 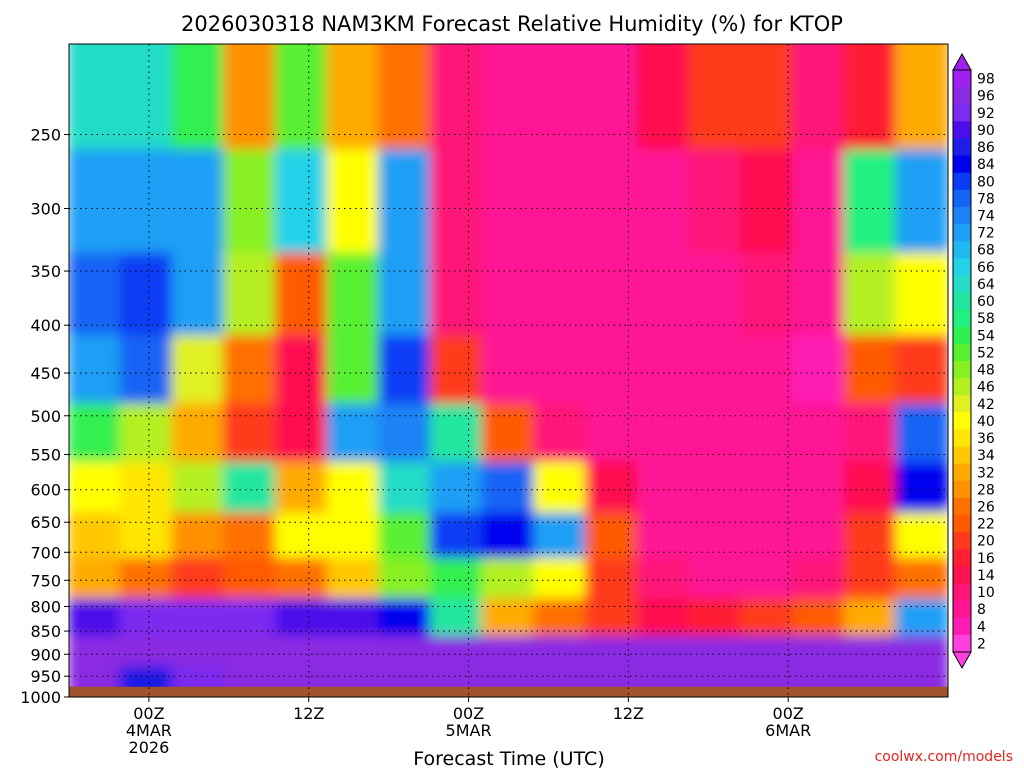 I want to click on colorbar-label: 28, so click(x=986, y=490).